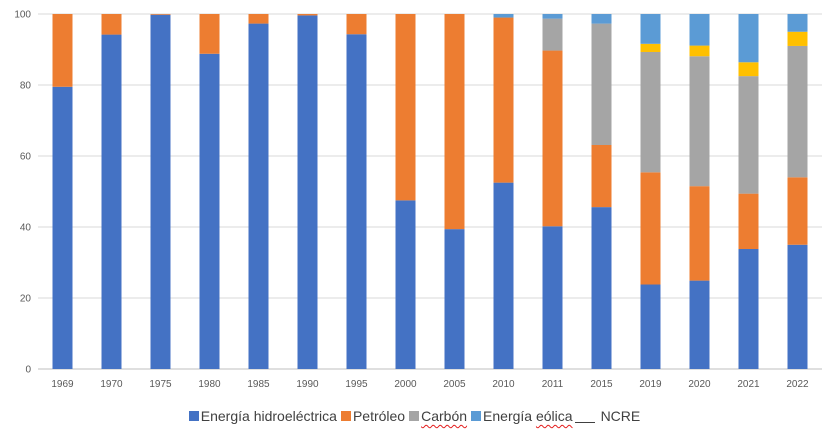 The image size is (833, 436). I want to click on bar-segment-2022-energía-eólica, so click(797, 38).